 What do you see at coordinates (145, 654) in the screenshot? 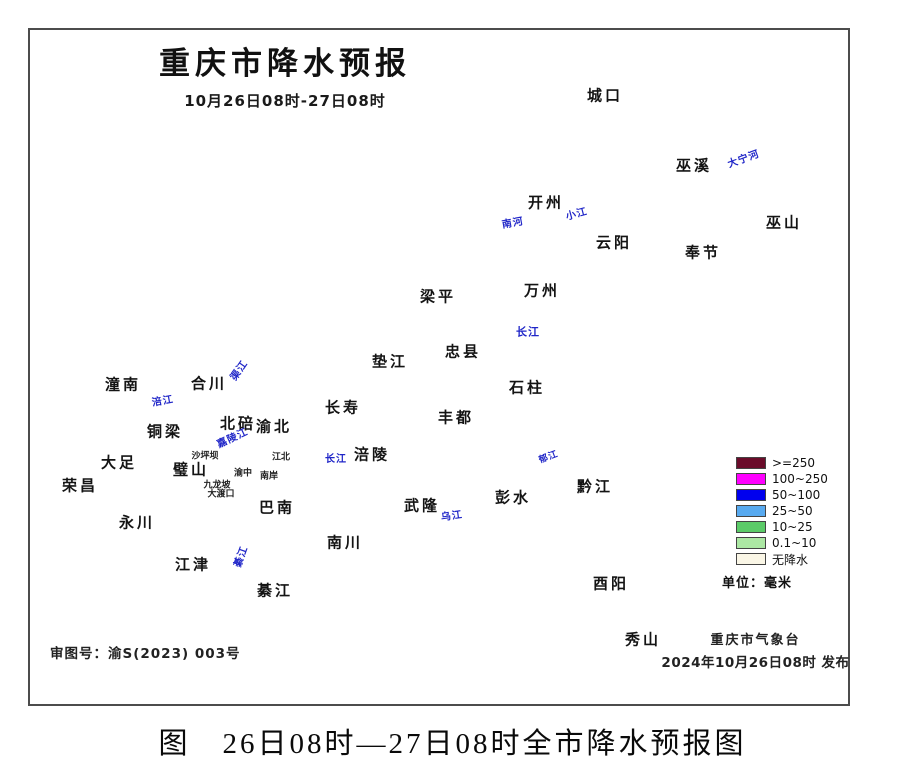
I see `map-credit: 审图号：渝S(2023) 003号` at bounding box center [145, 654].